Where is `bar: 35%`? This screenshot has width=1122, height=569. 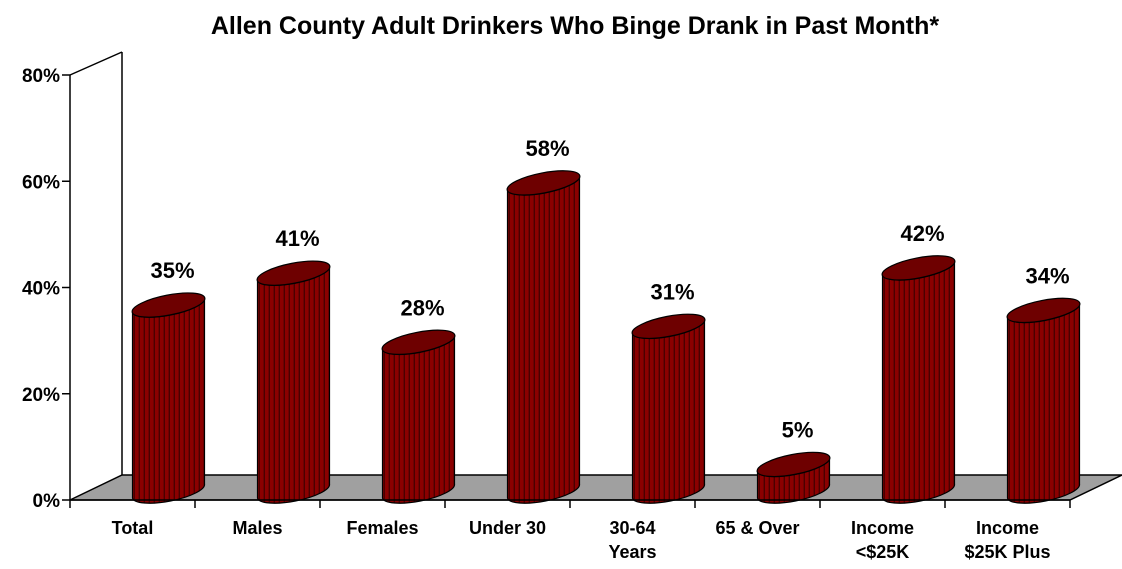
bar: 35% is located at coordinates (168, 381).